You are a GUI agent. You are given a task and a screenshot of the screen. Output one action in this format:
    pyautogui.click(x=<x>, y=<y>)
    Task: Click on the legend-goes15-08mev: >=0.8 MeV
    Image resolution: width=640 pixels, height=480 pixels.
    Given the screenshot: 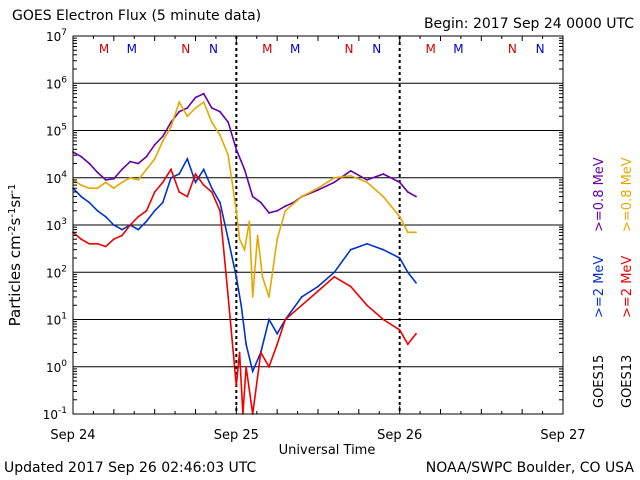 What is the action you would take?
    pyautogui.click(x=599, y=194)
    